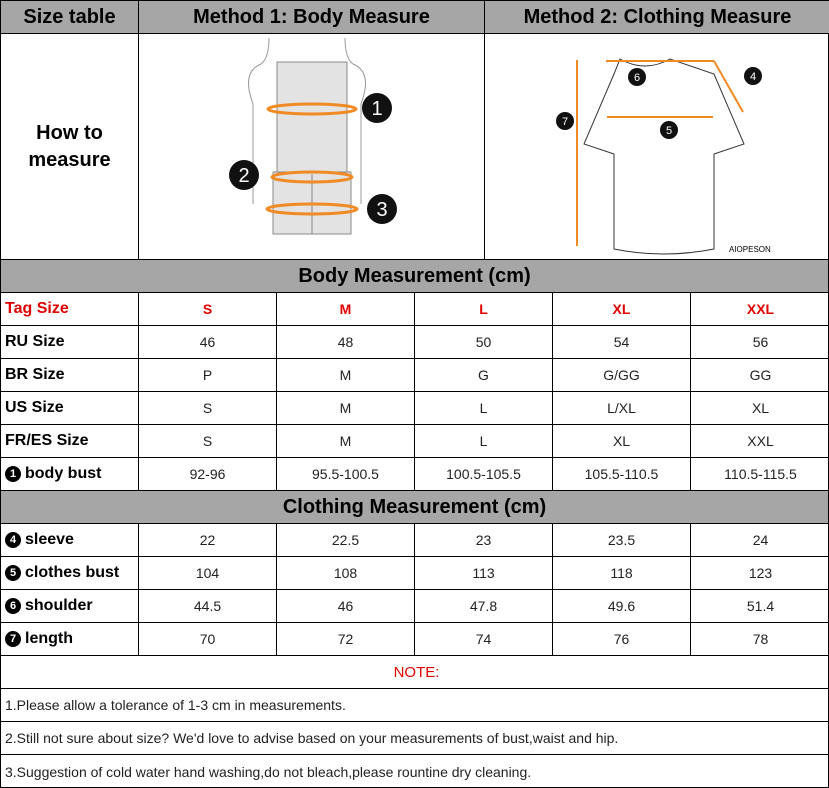  What do you see at coordinates (484, 375) in the screenshot?
I see `table-cell: G` at bounding box center [484, 375].